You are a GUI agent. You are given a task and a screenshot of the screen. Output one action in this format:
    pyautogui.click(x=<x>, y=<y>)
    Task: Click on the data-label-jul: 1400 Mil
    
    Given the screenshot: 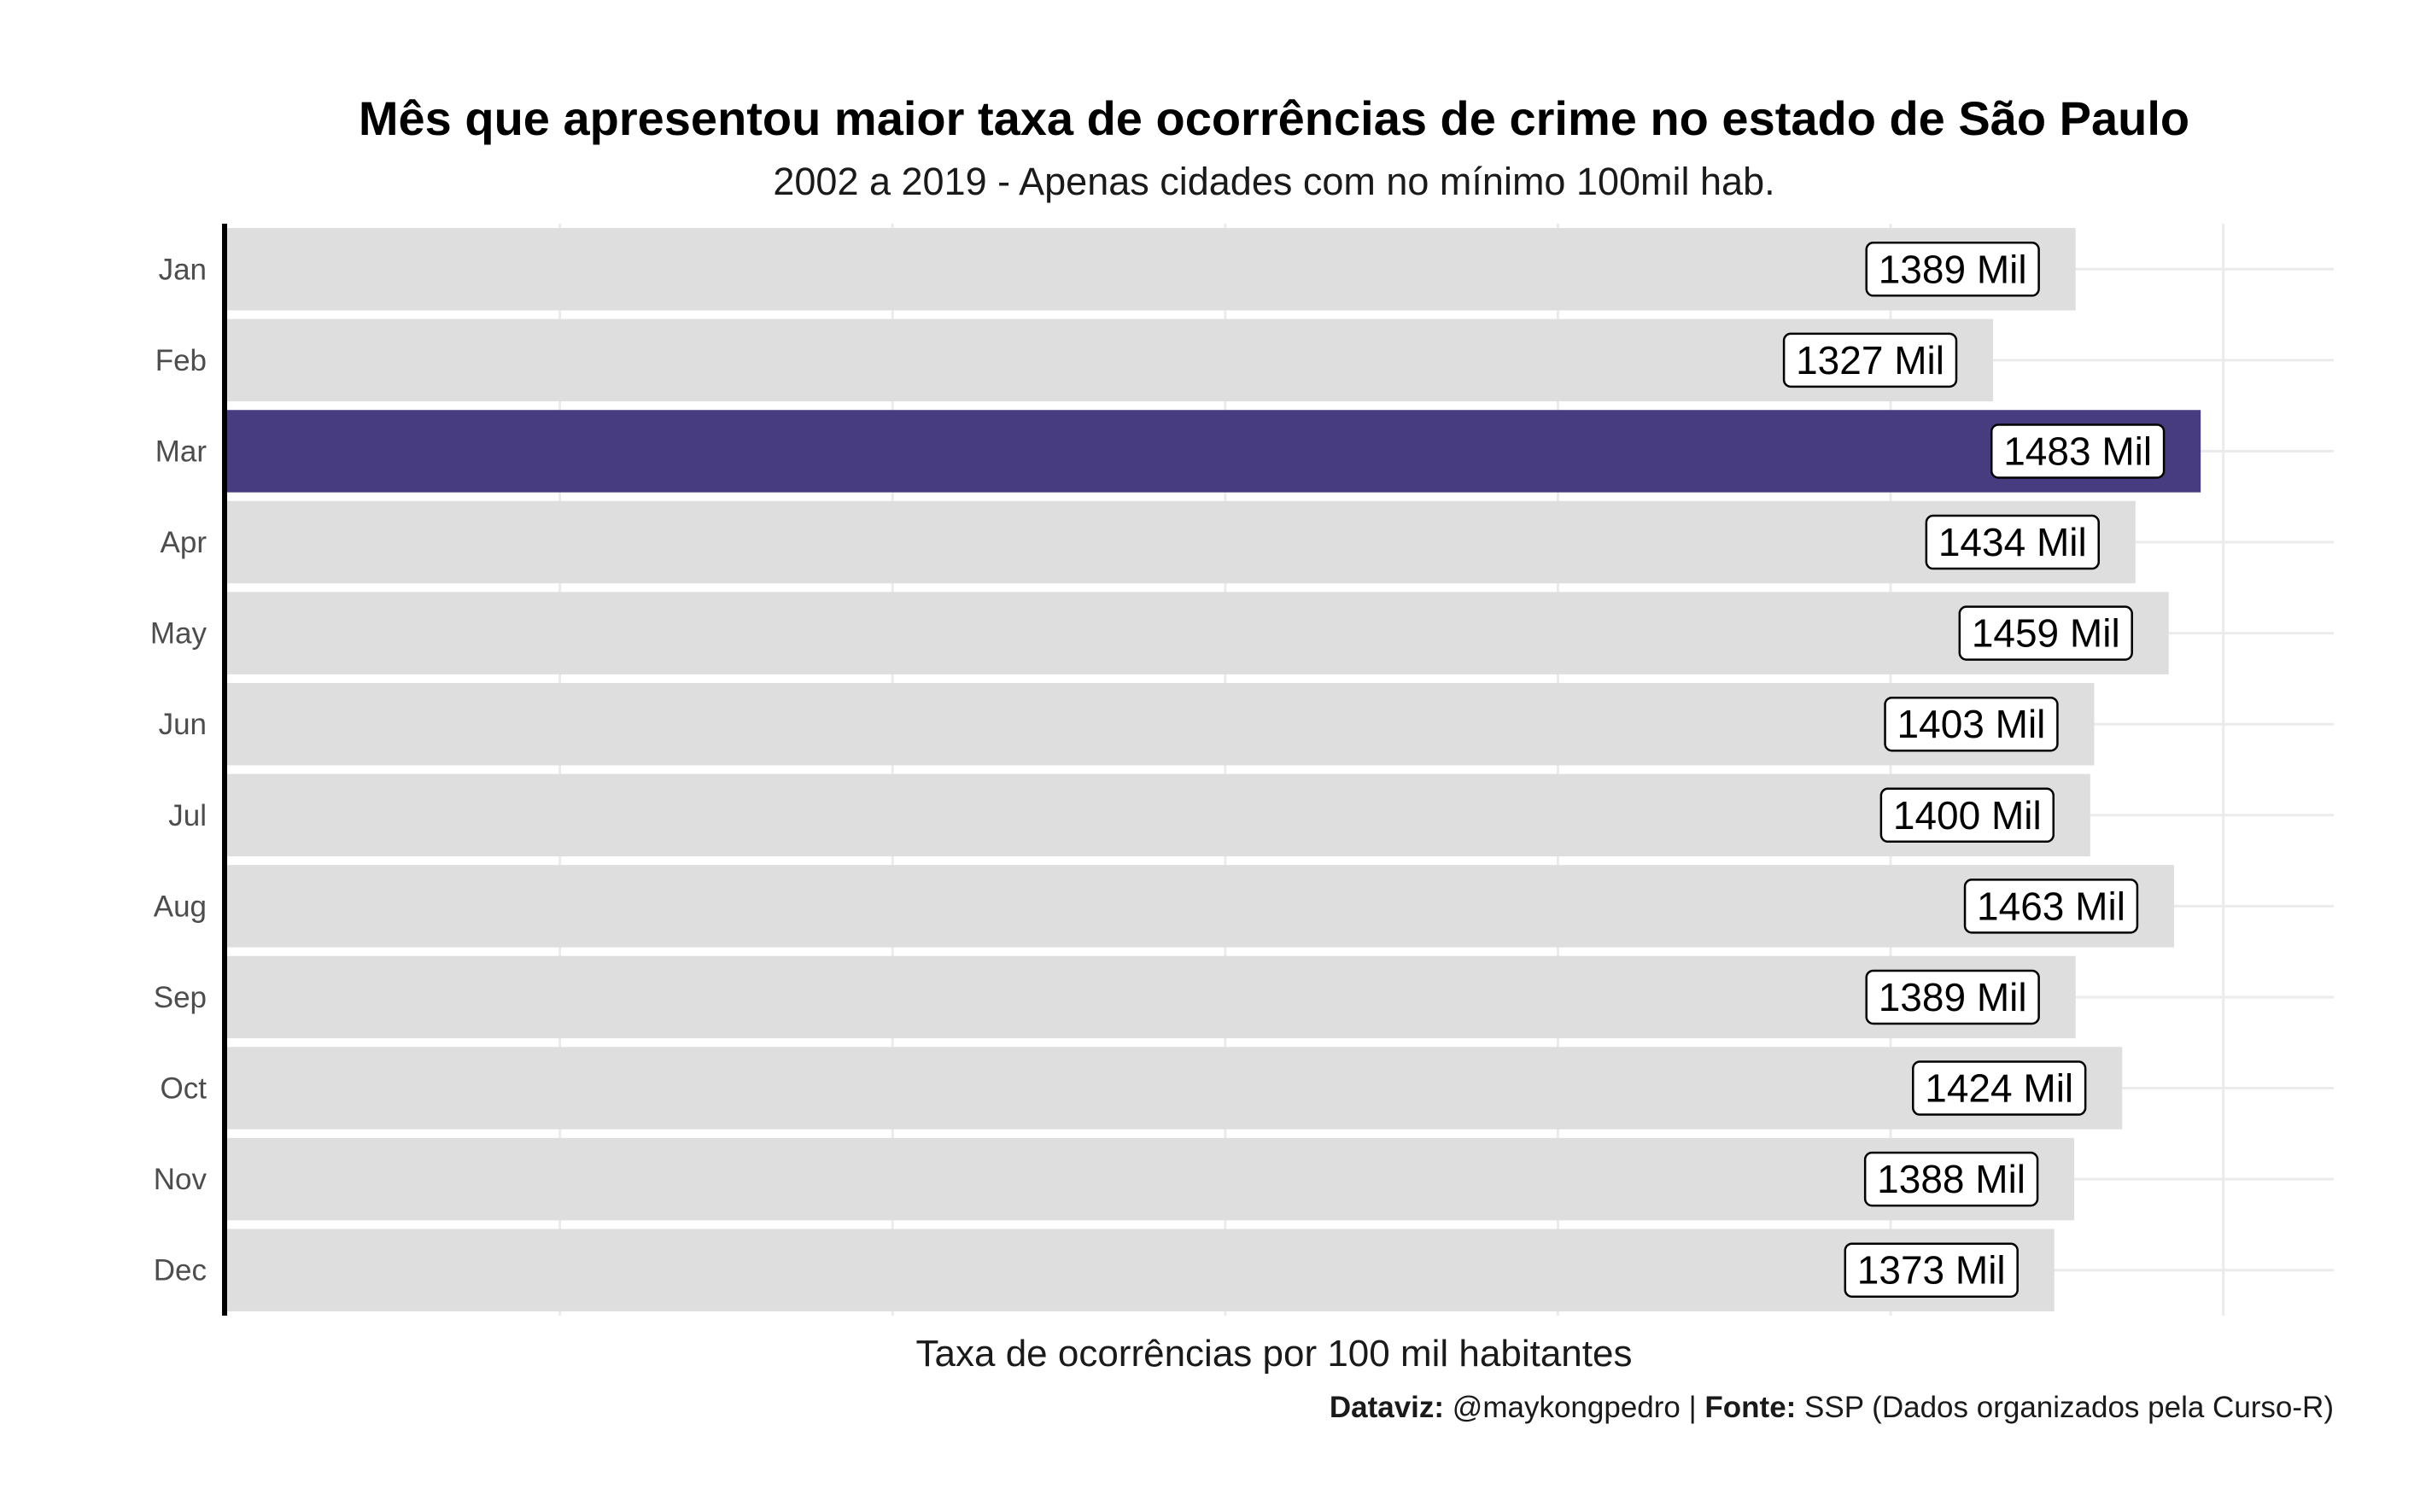 What is the action you would take?
    pyautogui.click(x=1967, y=815)
    